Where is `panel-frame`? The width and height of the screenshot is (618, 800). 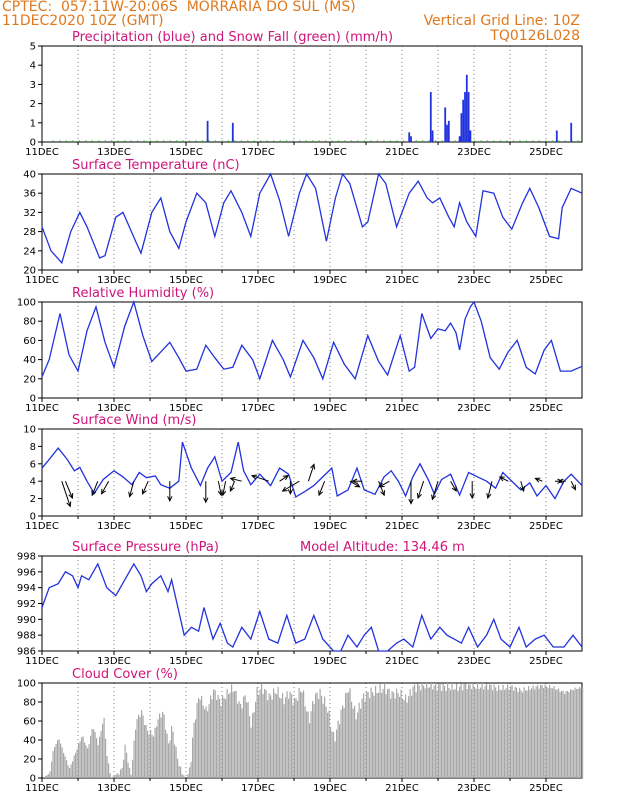
panel-frame is located at coordinates (312, 603).